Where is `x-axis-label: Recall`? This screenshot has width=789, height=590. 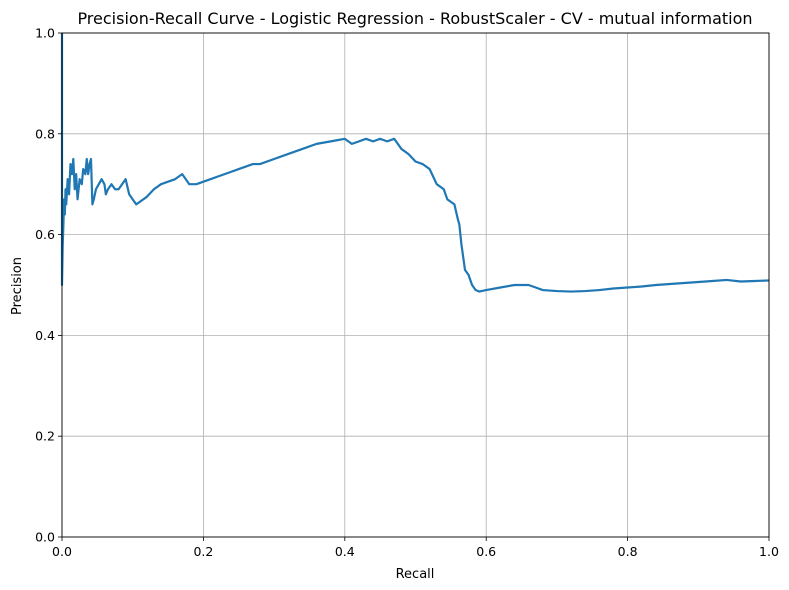 x-axis-label: Recall is located at coordinates (415, 574).